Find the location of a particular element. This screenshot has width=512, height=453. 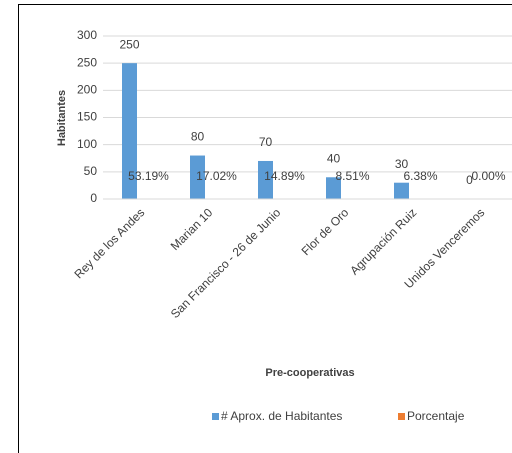

data-label: 80 is located at coordinates (198, 137).